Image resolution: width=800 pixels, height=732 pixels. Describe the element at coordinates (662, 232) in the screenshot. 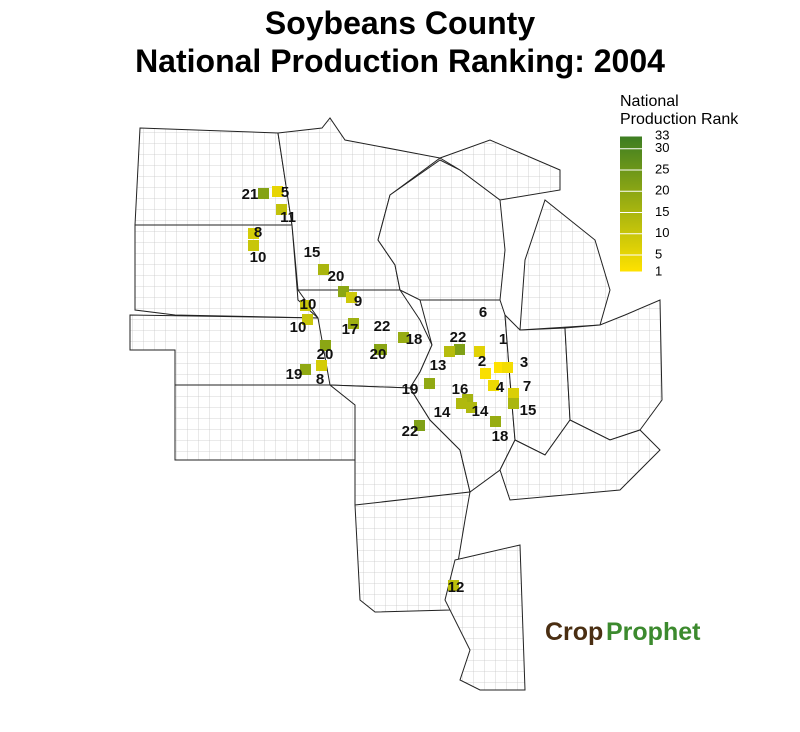

I see `tick-label: 10` at that location.